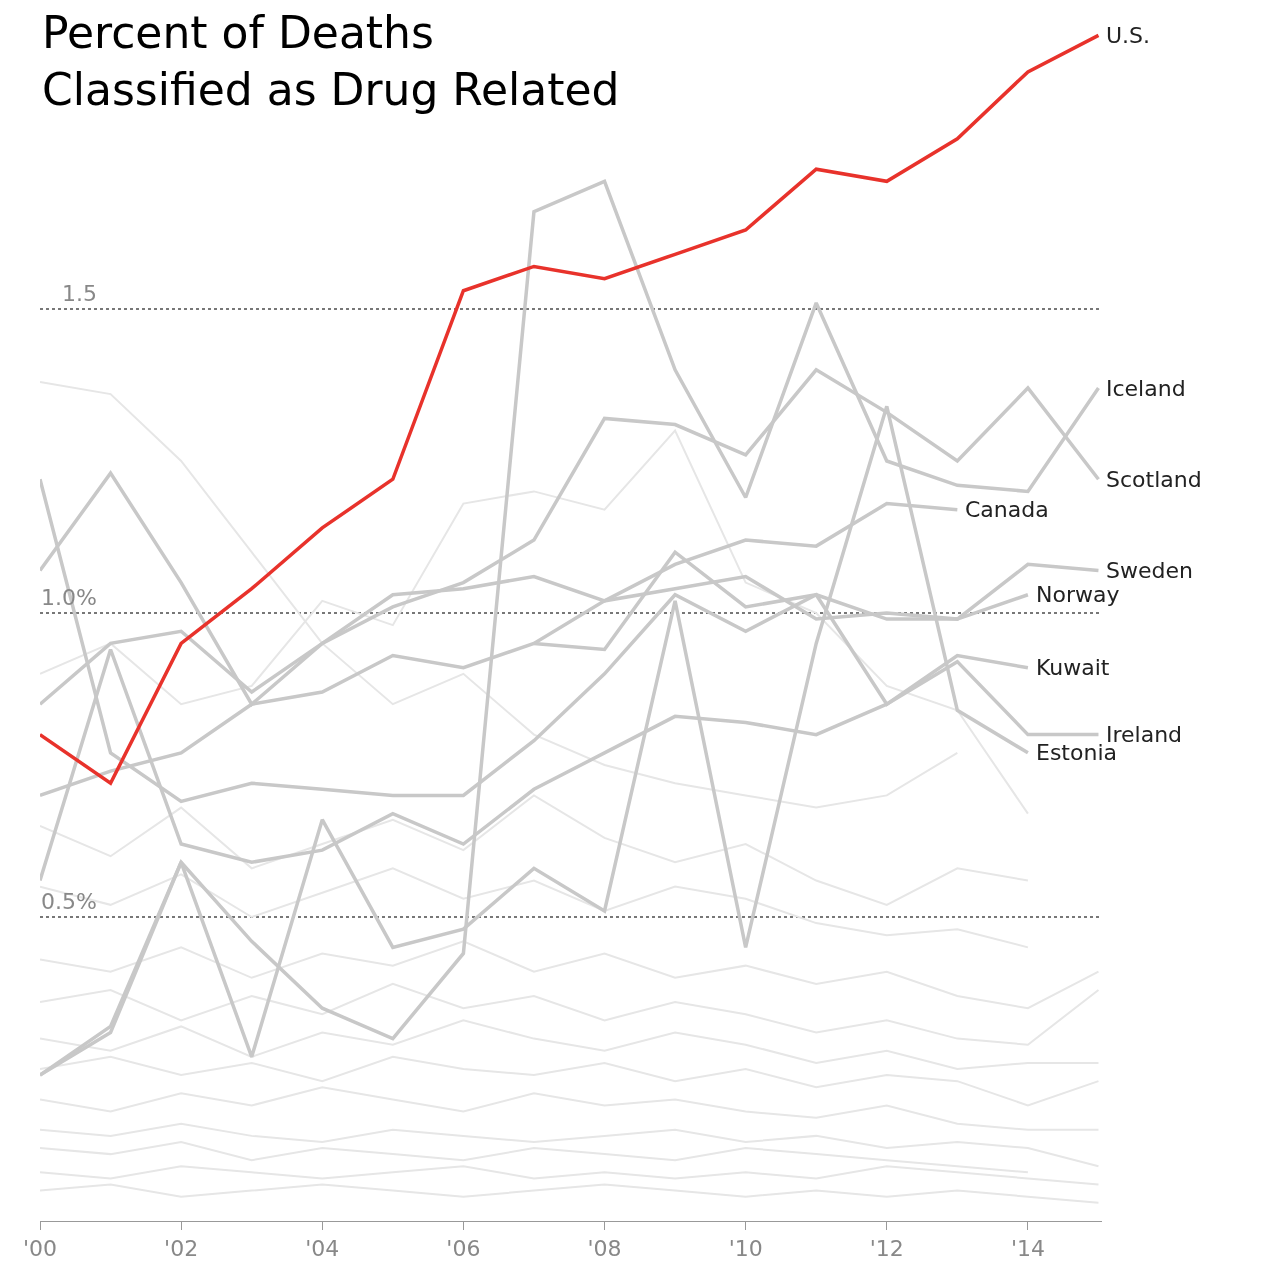 Image resolution: width=1279 pixels, height=1266 pixels. What do you see at coordinates (745, 1249) in the screenshot?
I see `x-tick-label: '10` at bounding box center [745, 1249].